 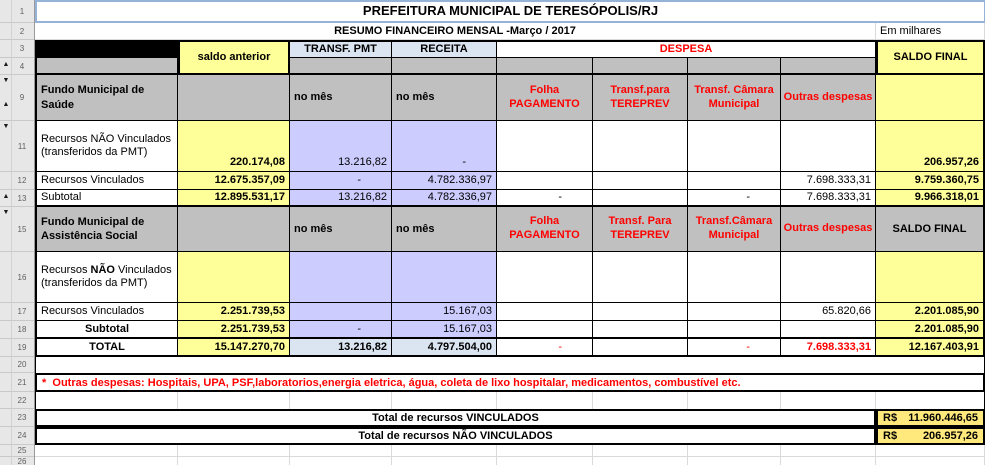 What do you see at coordinates (341, 49) in the screenshot?
I see `header-transf-pmt: TRANSF. PMT` at bounding box center [341, 49].